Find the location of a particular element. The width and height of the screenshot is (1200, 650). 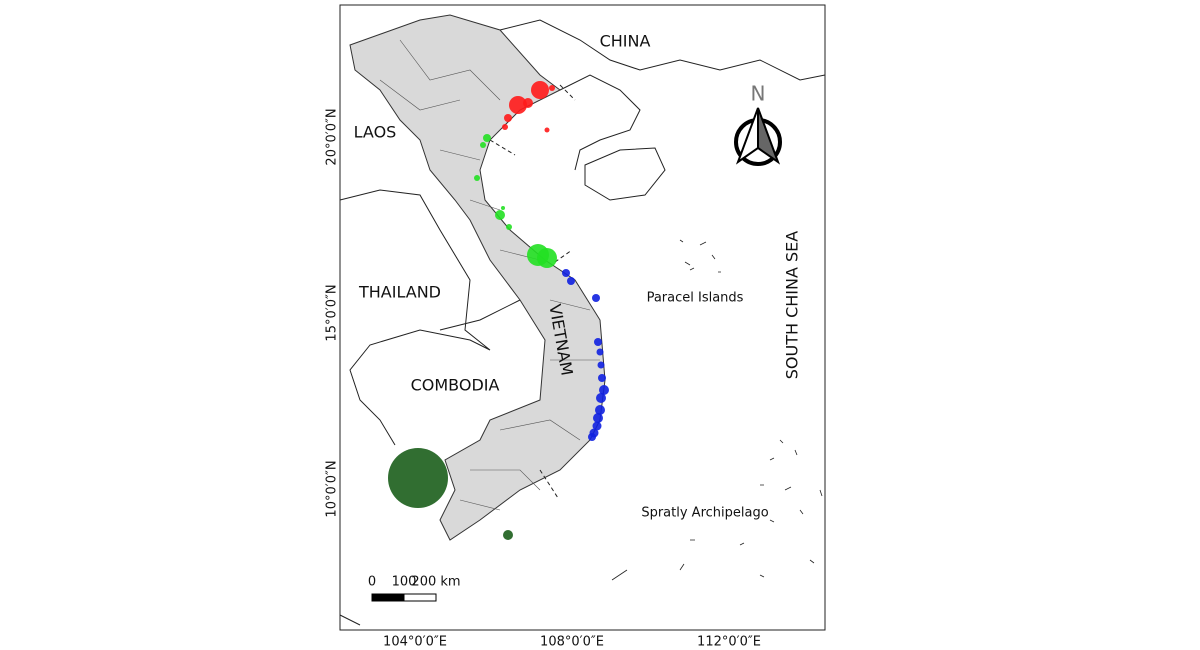

sample-sites is located at coordinates (498, 310).